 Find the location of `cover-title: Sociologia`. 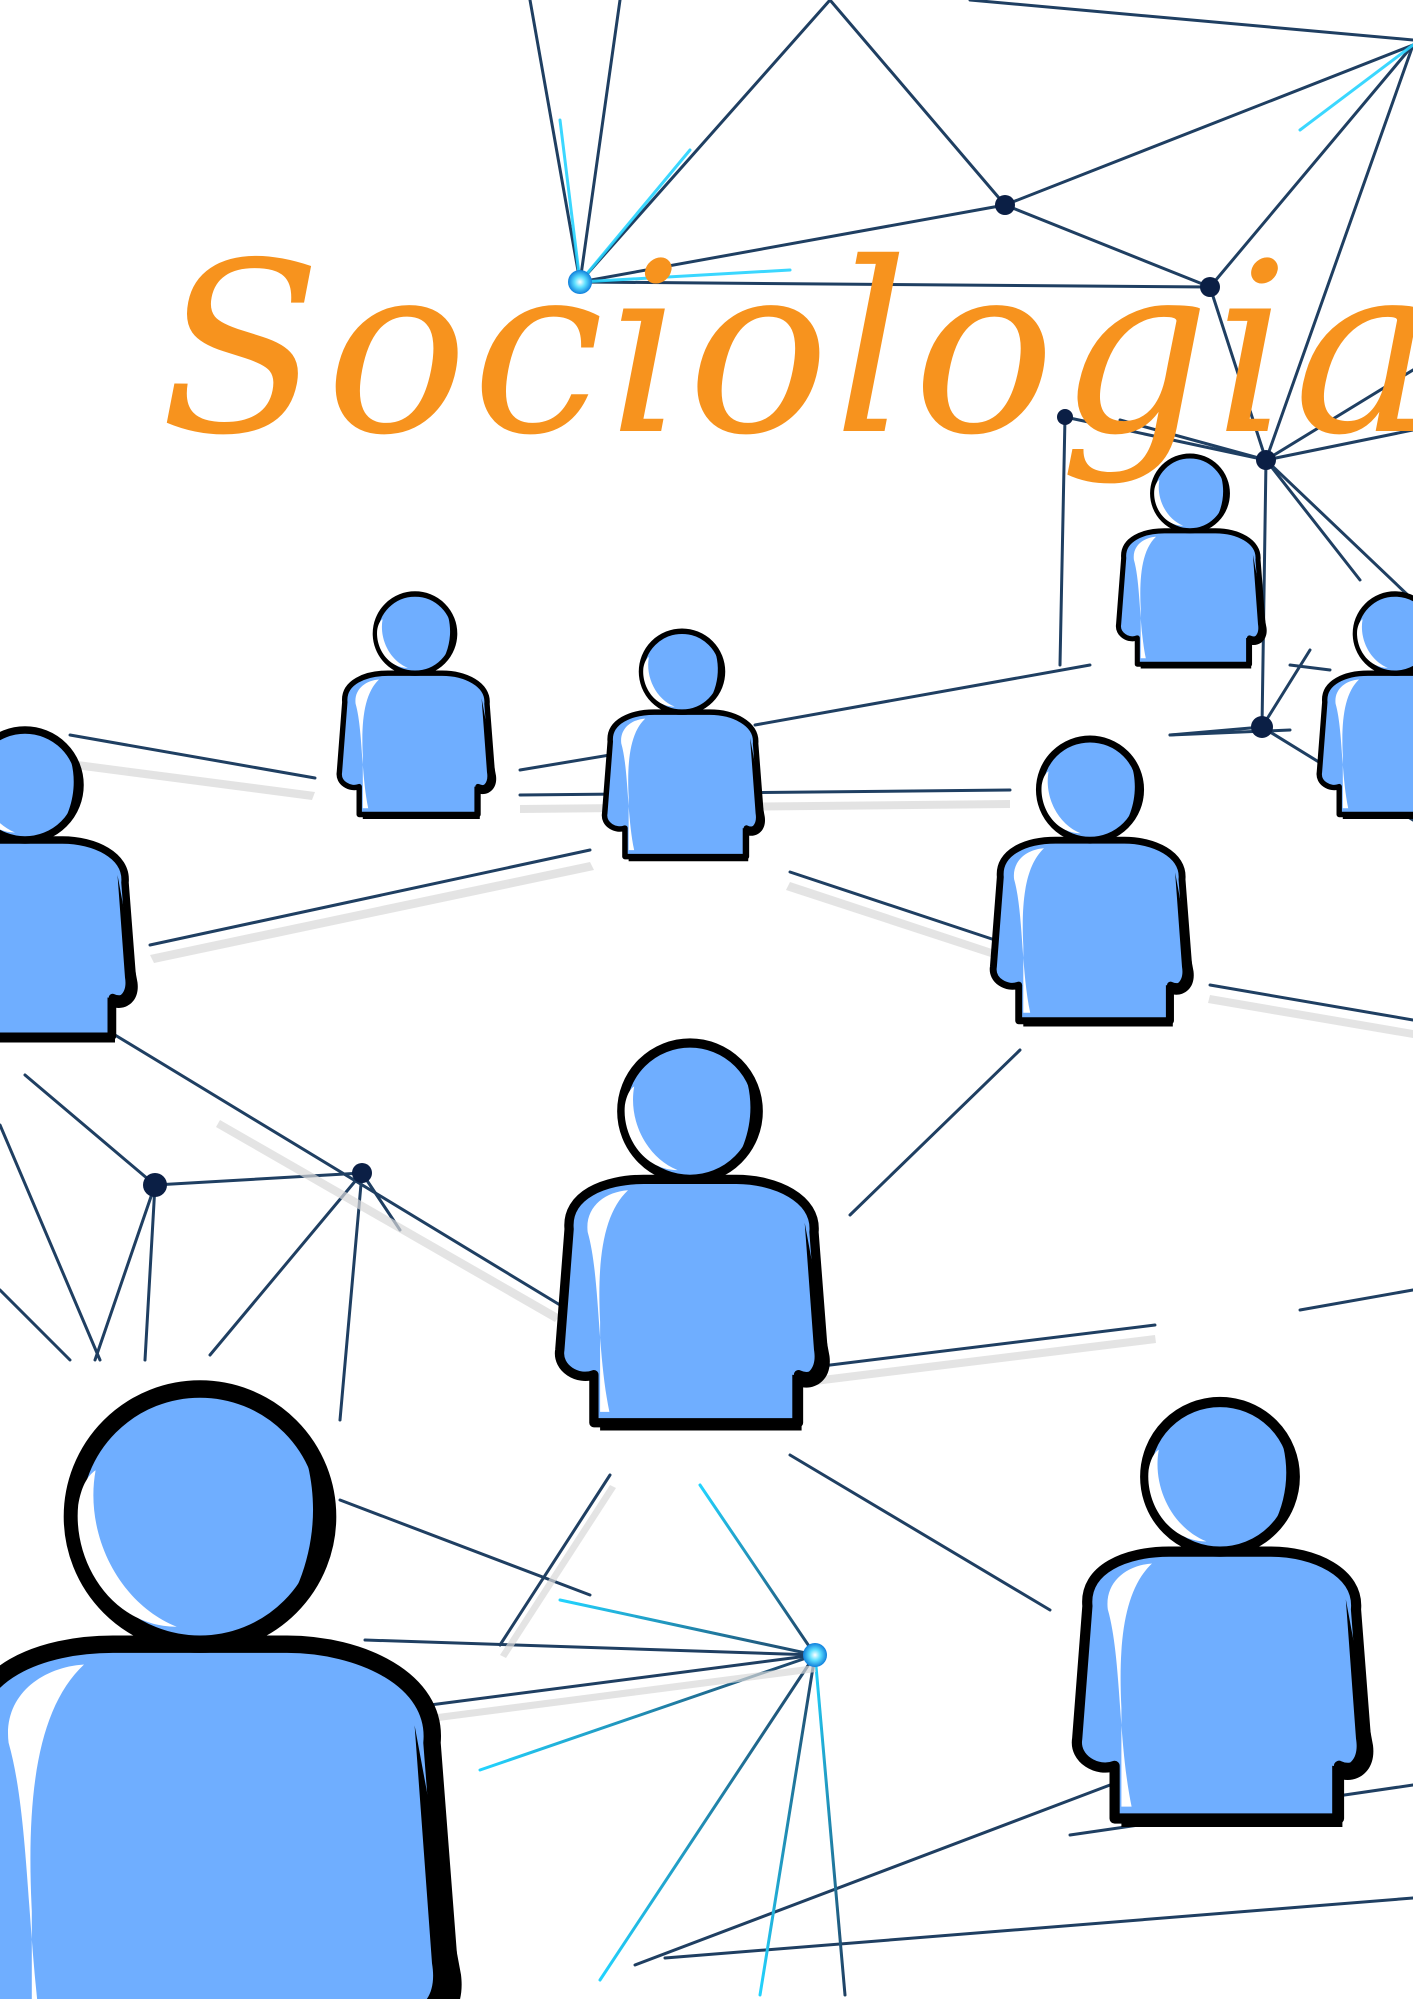

cover-title: Sociologia is located at coordinates (786, 349).